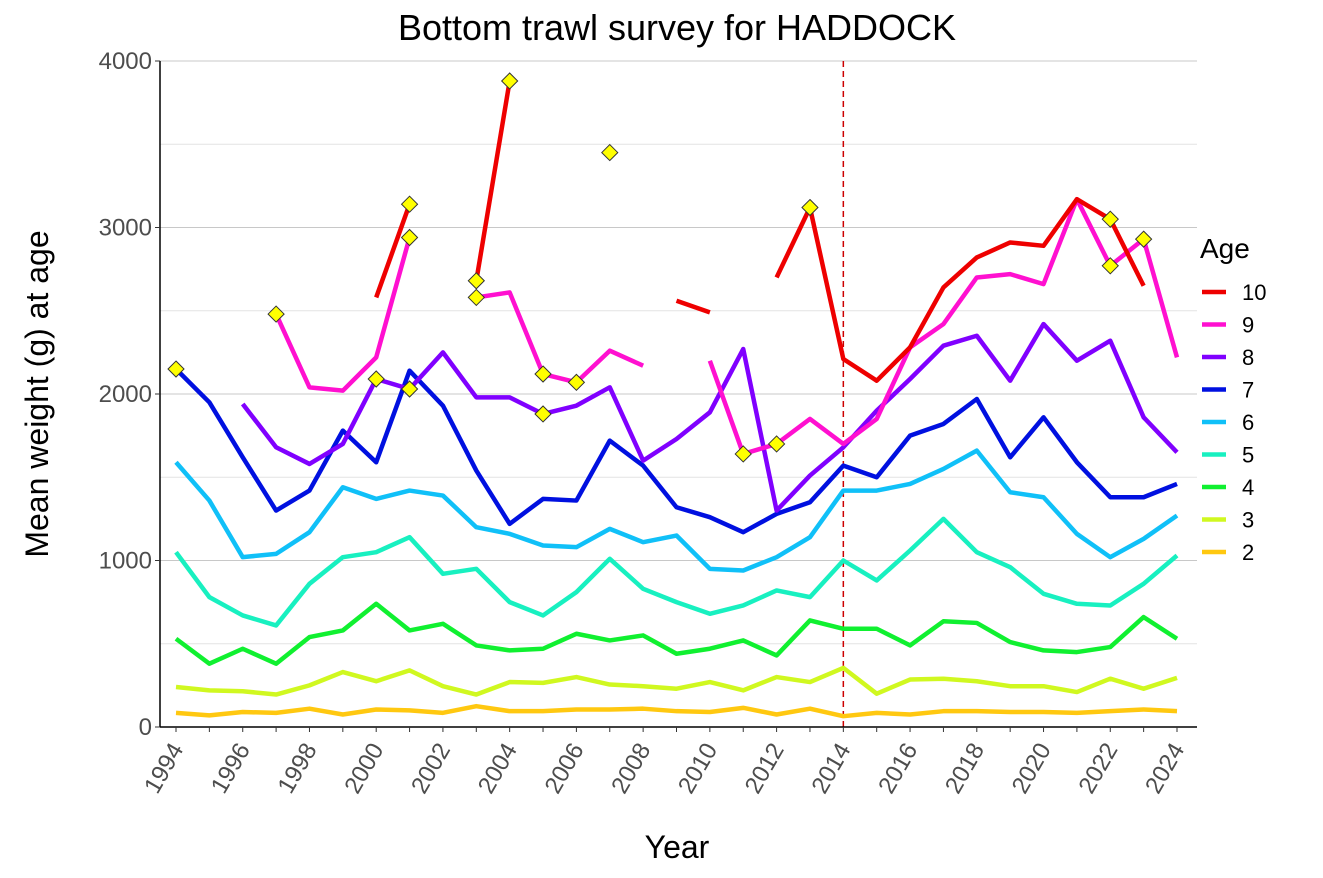  What do you see at coordinates (631, 769) in the screenshot?
I see `x-tick-label: 2008` at bounding box center [631, 769].